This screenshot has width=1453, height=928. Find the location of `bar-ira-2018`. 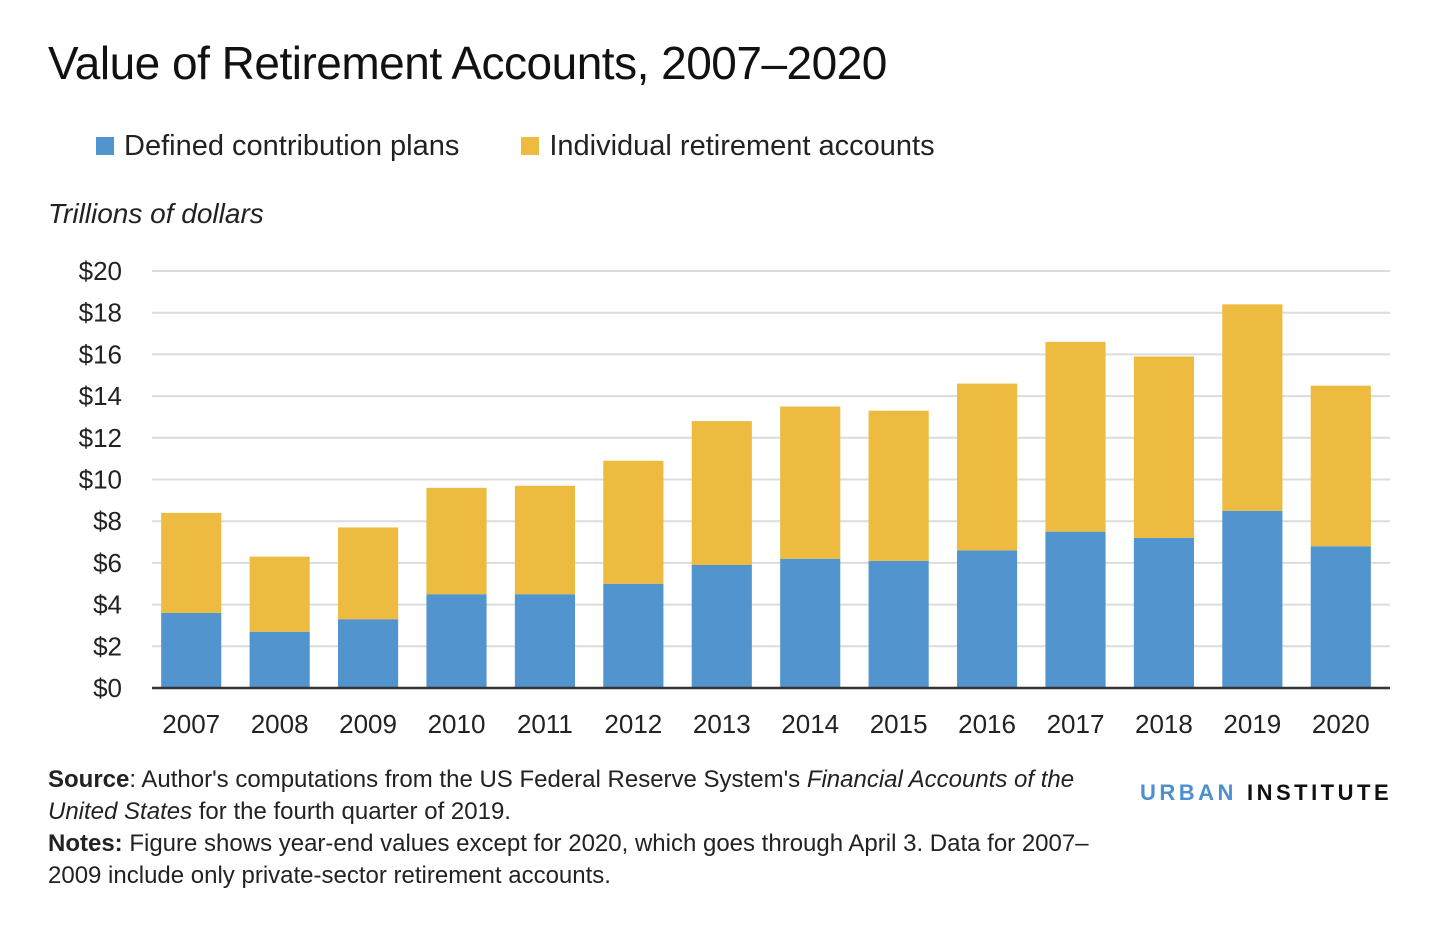

bar-ira-2018 is located at coordinates (1163, 447).